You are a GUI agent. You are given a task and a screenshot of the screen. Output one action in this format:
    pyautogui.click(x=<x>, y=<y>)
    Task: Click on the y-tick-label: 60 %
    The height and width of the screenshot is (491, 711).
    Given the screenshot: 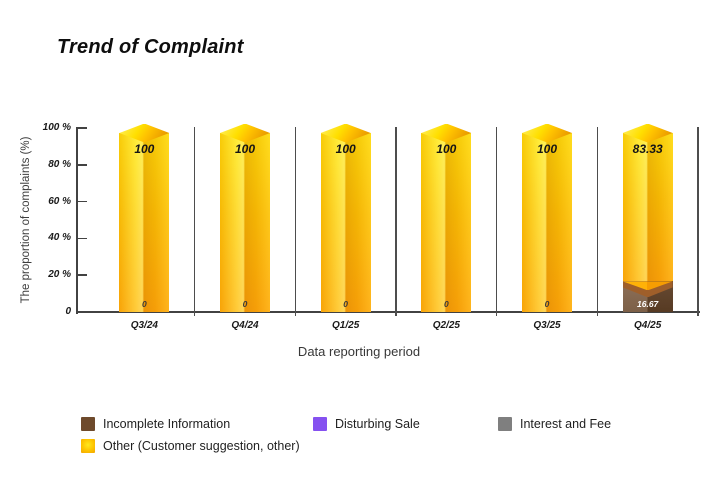 What is the action you would take?
    pyautogui.click(x=59, y=201)
    